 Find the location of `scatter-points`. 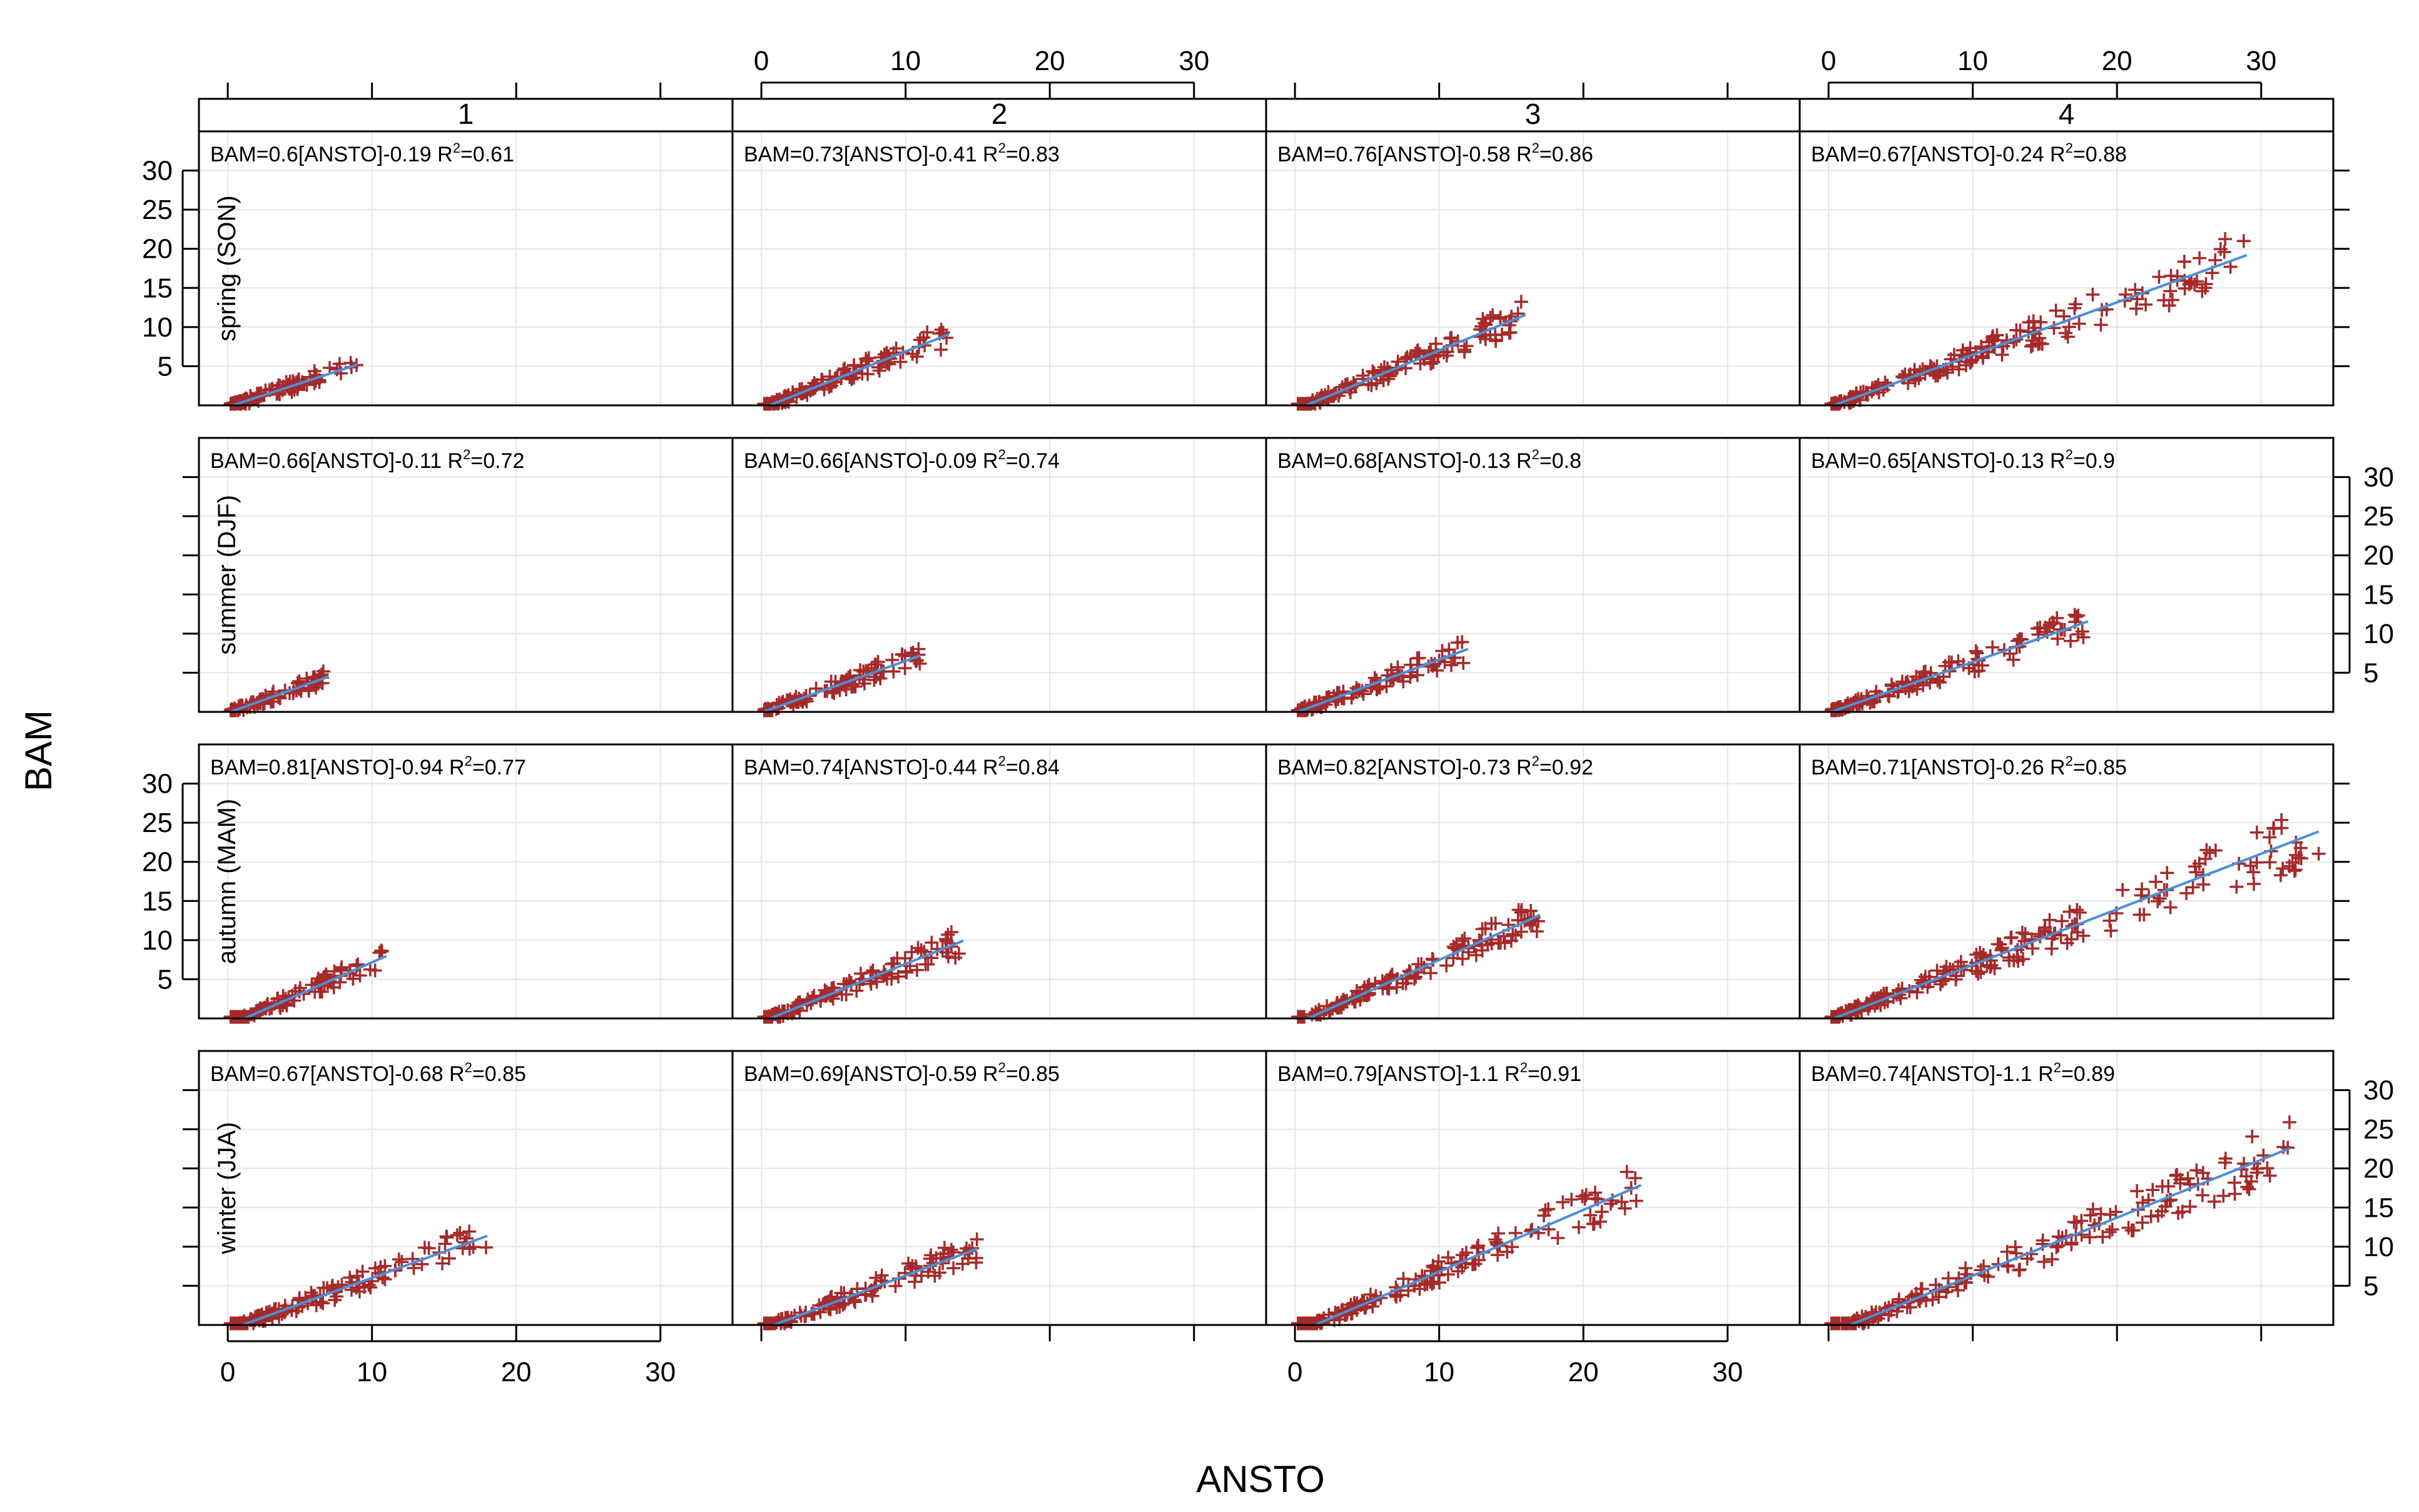

scatter-points is located at coordinates (1409, 353).